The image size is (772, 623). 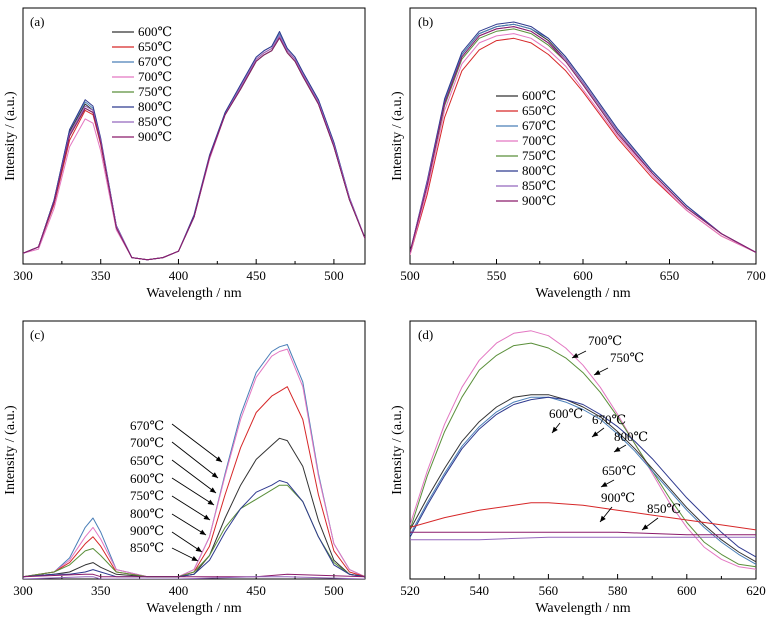 I want to click on panel3-x-axis-label: Wavelength / nm, so click(x=582, y=608).